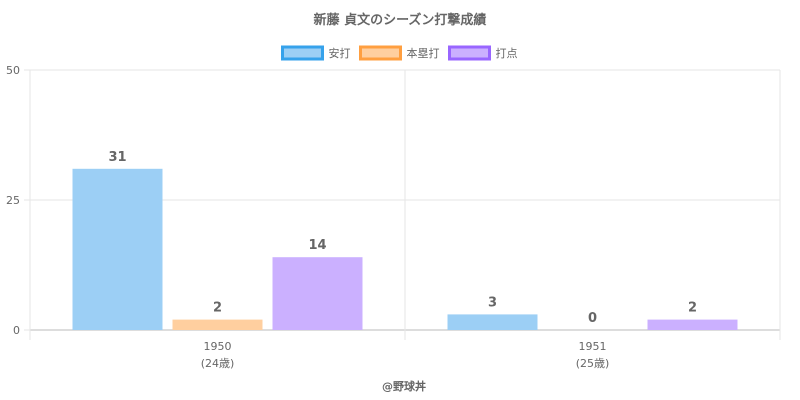 The image size is (800, 400). I want to click on x-tick-label: 1950, so click(218, 346).